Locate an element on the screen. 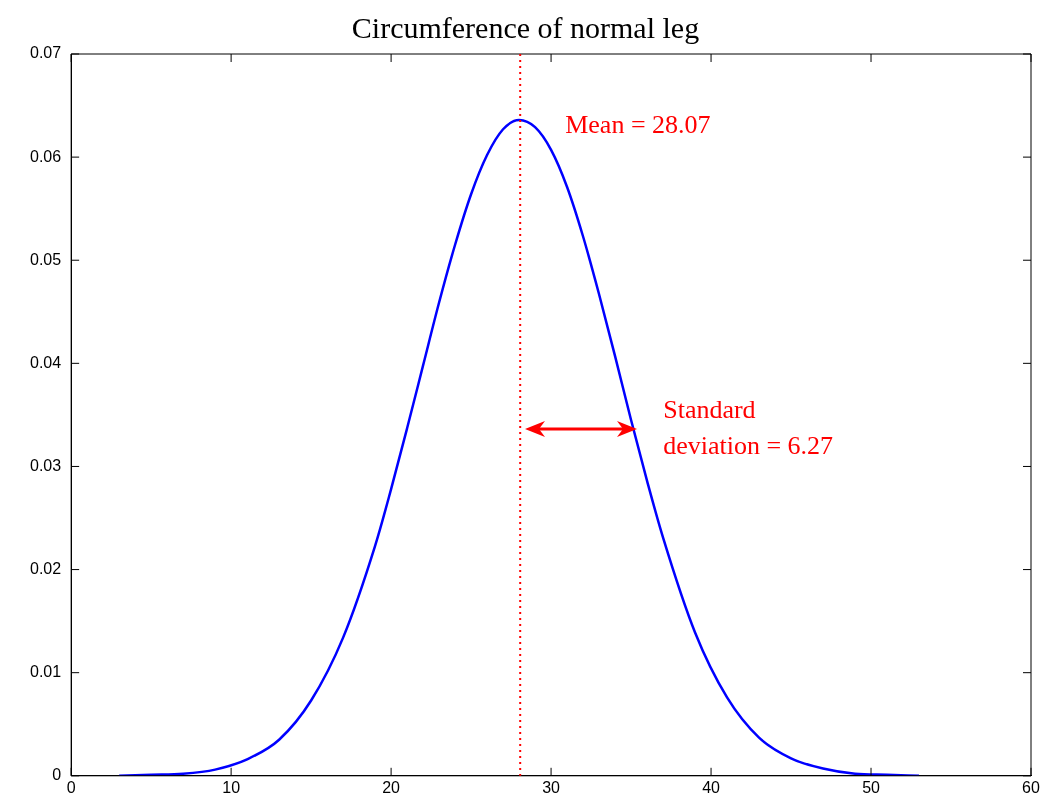  x-tick-label: 50 is located at coordinates (871, 787).